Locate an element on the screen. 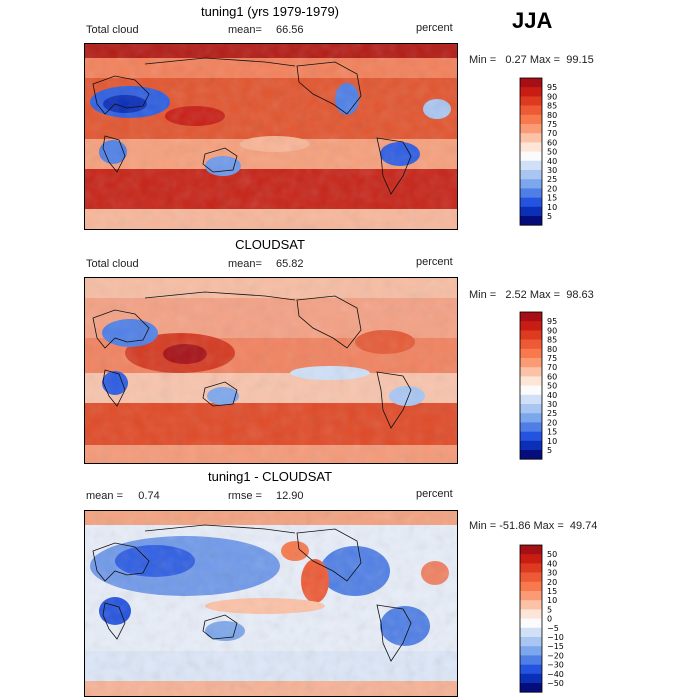 The width and height of the screenshot is (700, 700). colorbar-tick-label: 70 is located at coordinates (552, 133).